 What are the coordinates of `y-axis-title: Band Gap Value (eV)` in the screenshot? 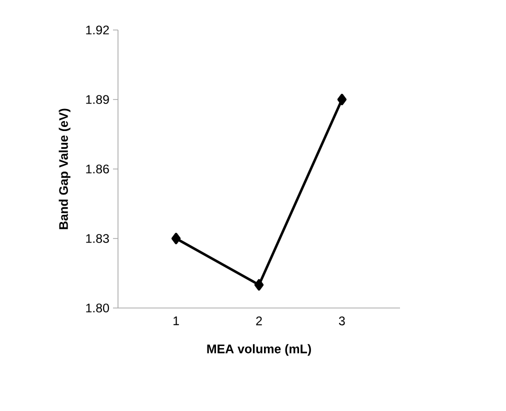 It's located at (64, 169).